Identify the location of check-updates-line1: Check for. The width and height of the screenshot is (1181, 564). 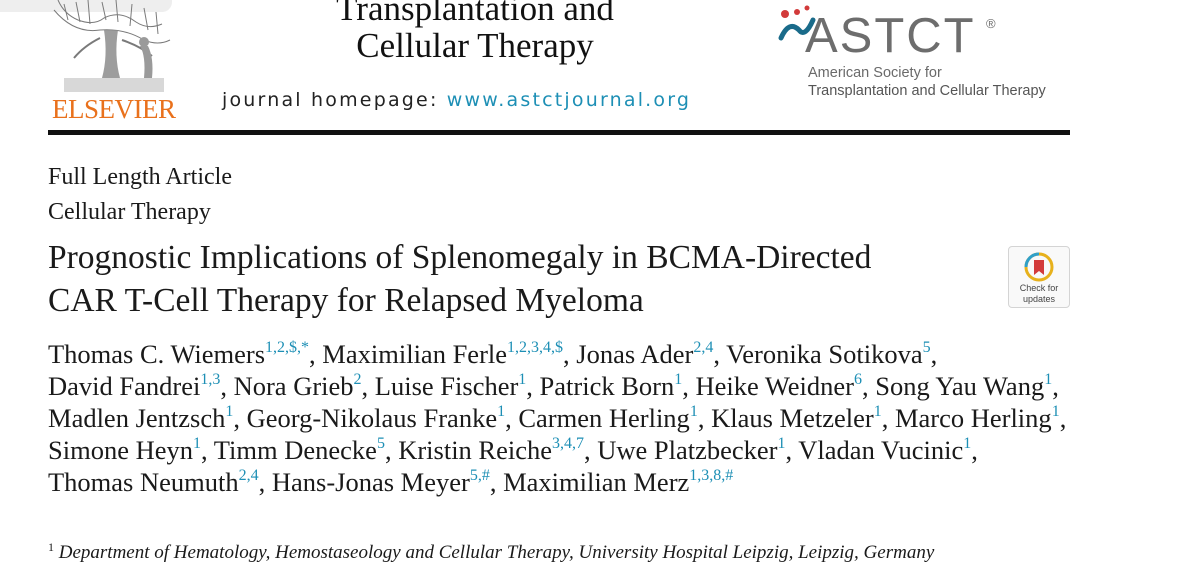
(1039, 288).